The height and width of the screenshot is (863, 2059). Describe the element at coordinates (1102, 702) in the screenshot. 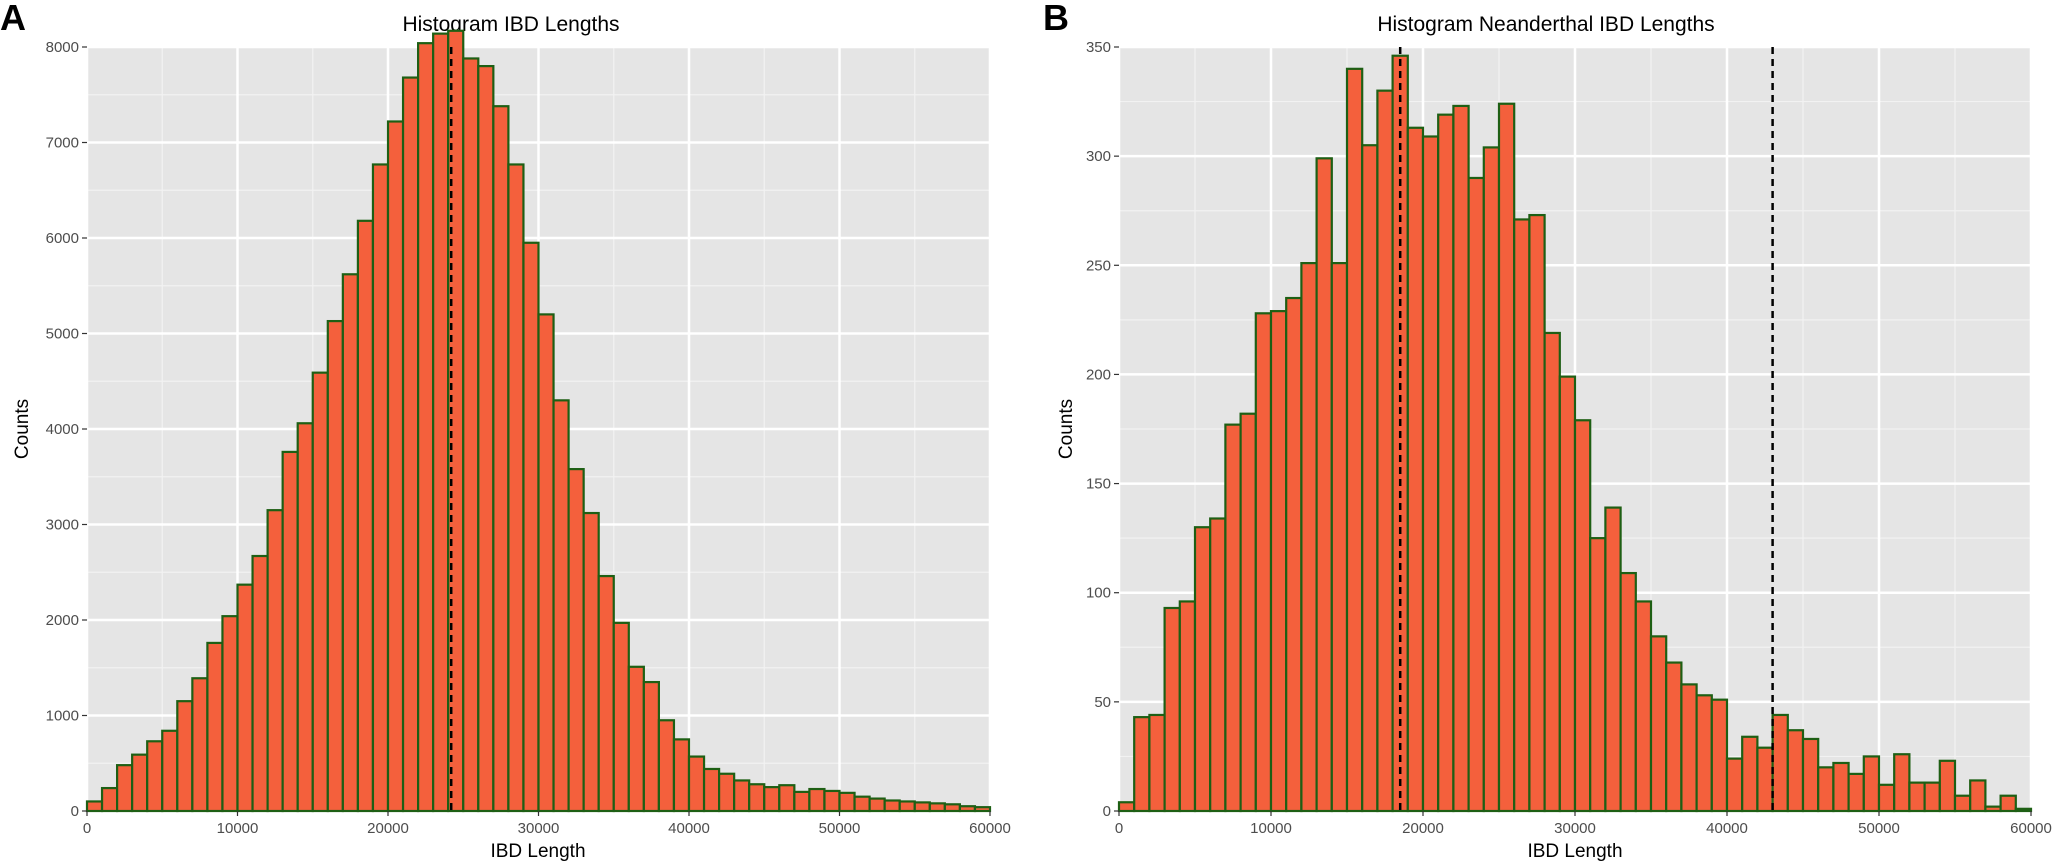

I see `y-tick-label: 50` at that location.